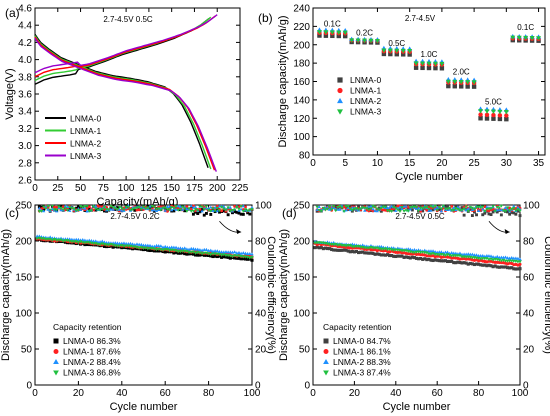 The height and width of the screenshot is (416, 550). I want to click on y2-tick-label: 60, so click(529, 278).